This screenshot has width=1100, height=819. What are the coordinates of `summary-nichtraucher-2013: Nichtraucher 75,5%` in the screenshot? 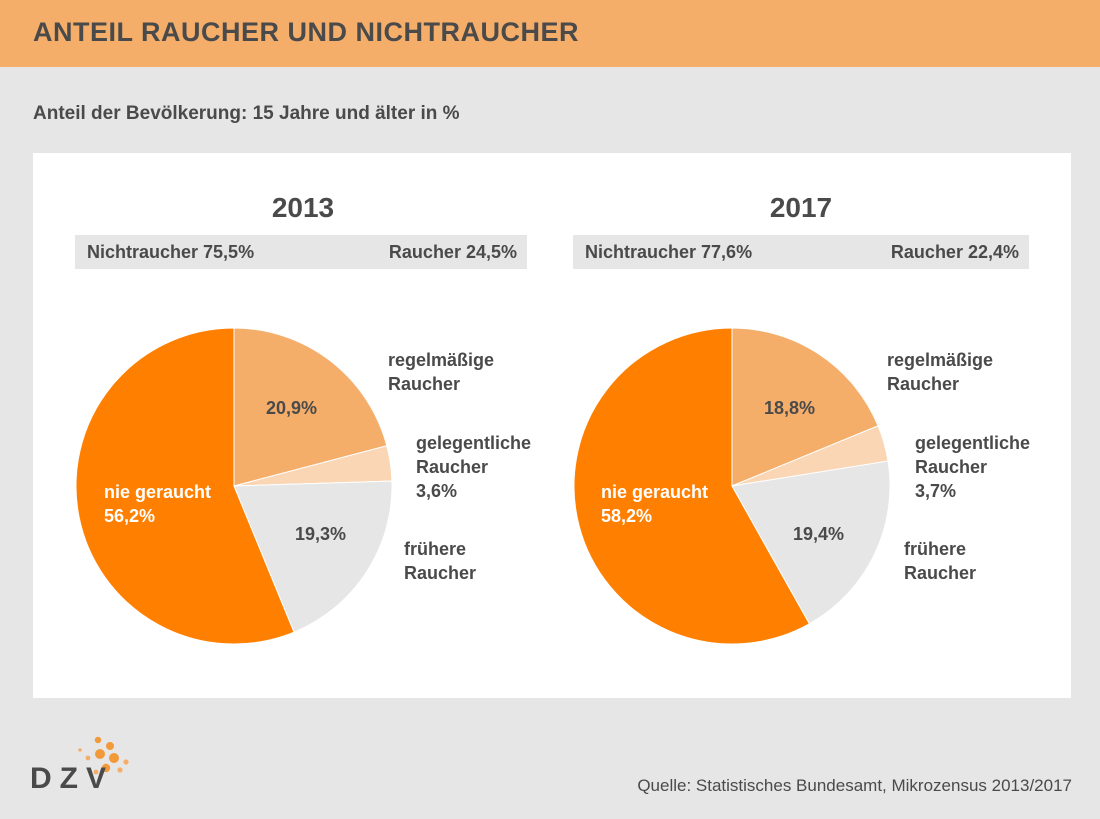 It's located at (171, 252).